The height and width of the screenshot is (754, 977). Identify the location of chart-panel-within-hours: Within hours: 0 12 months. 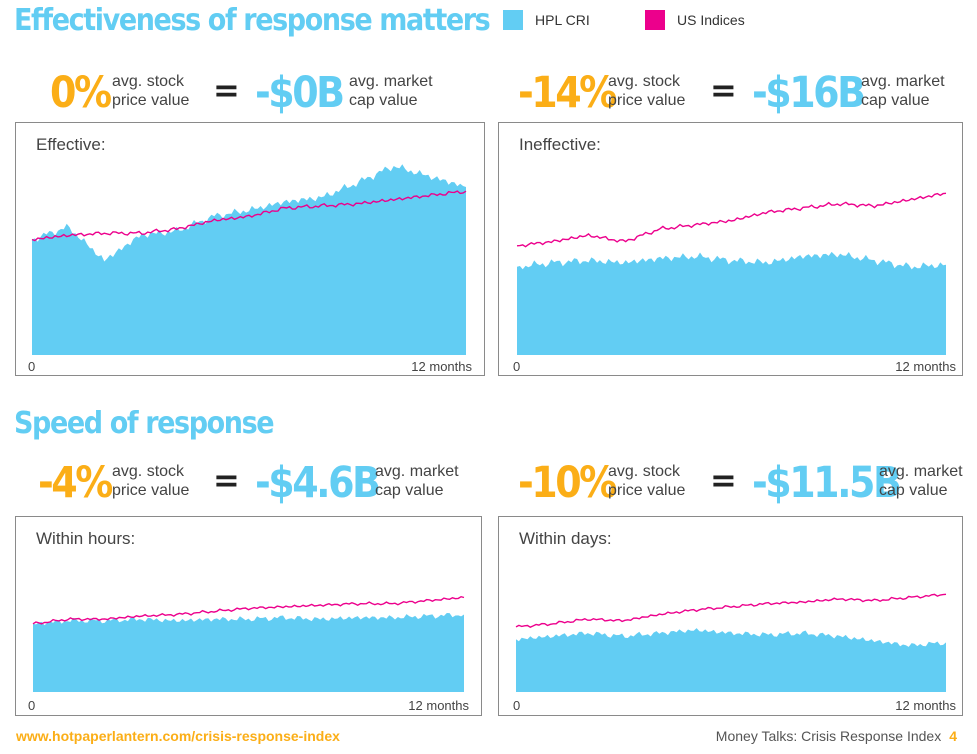
(248, 616).